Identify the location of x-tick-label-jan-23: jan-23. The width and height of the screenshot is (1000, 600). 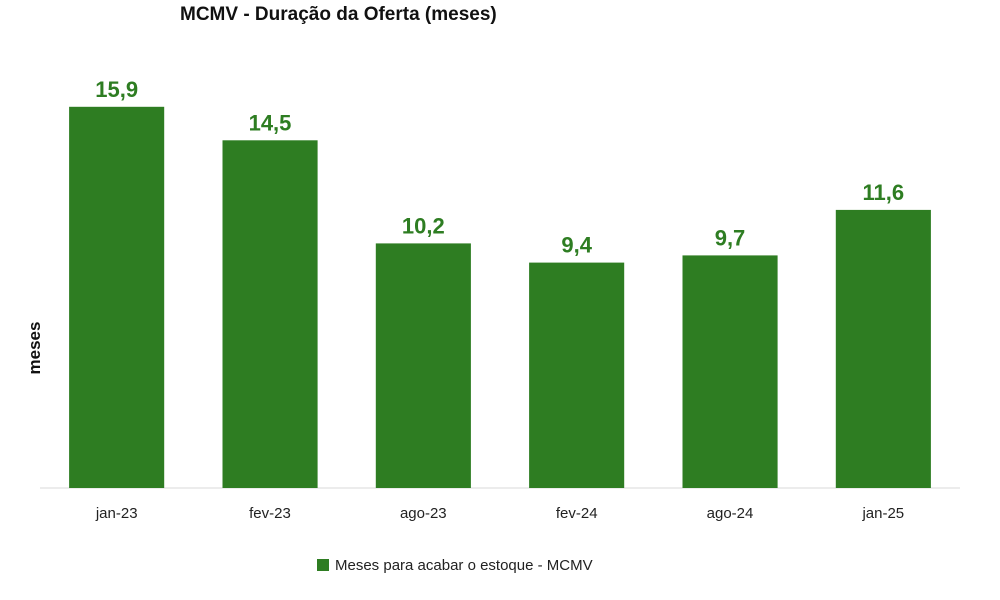
(116, 513).